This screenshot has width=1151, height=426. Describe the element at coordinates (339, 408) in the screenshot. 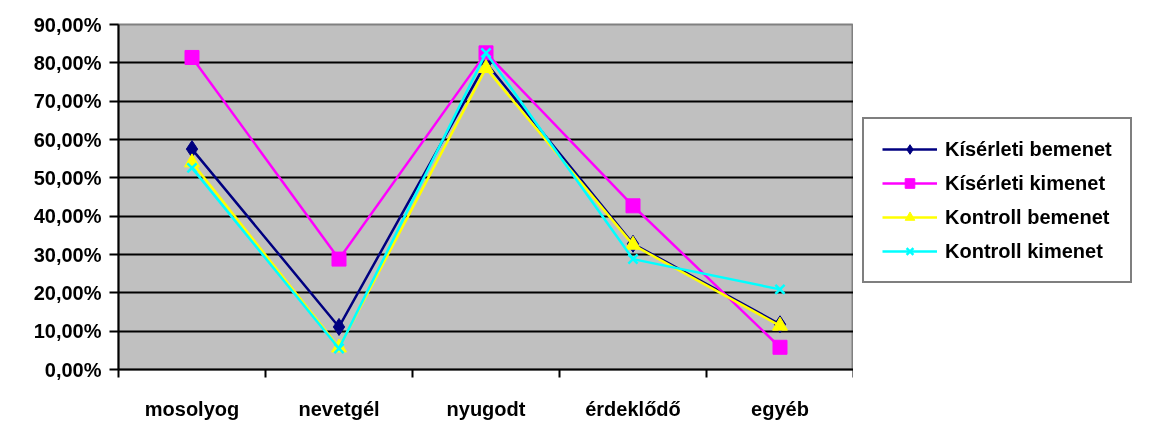

I see `x-tick-label: nevetgél` at that location.